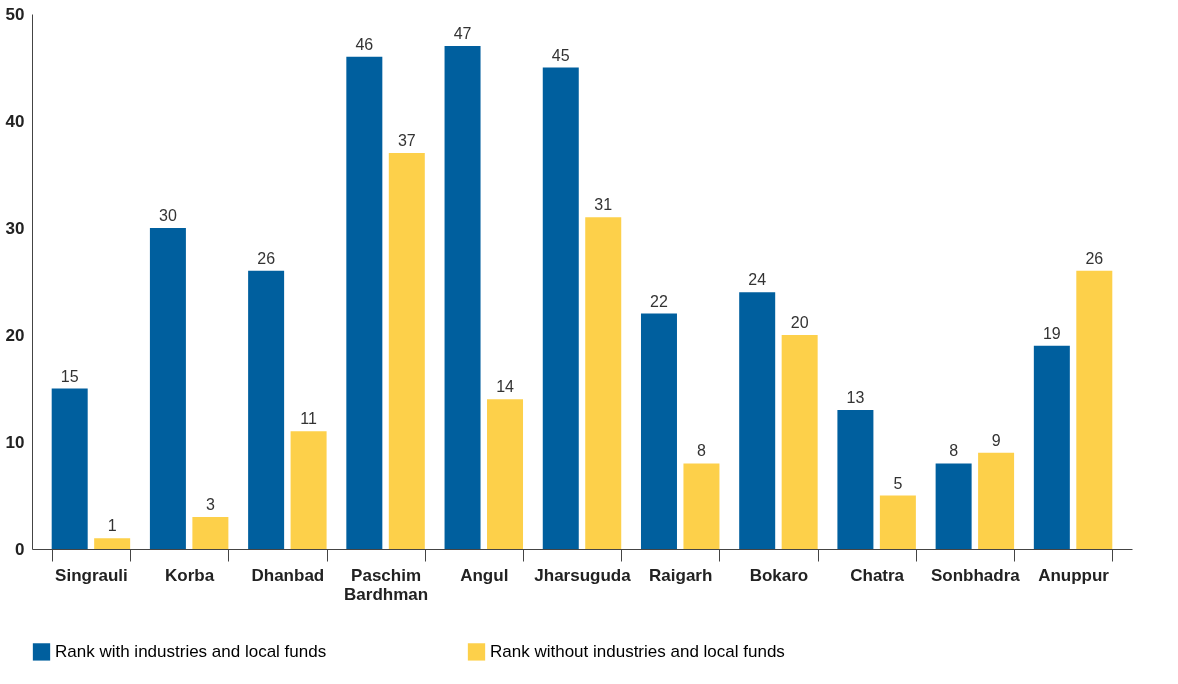 The image size is (1178, 684). I want to click on x-tick-label: Raigarh, so click(681, 575).